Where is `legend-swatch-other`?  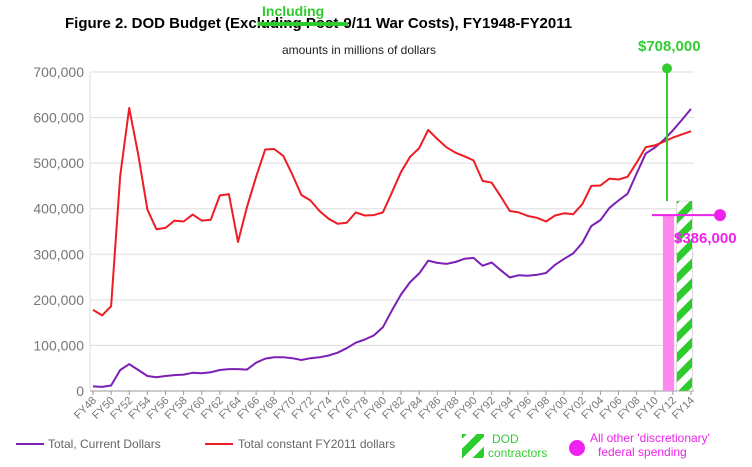
legend-swatch-other is located at coordinates (577, 448).